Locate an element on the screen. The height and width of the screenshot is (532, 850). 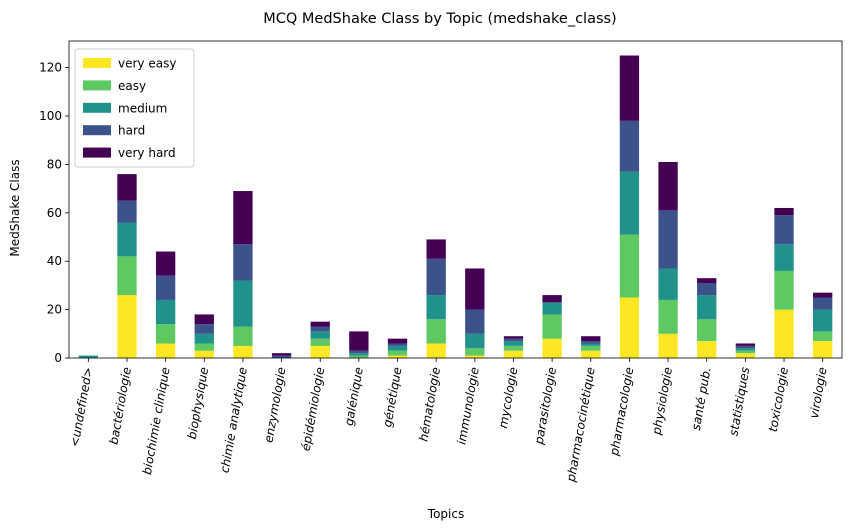
x-tick-label: physiologie is located at coordinates (662, 401).